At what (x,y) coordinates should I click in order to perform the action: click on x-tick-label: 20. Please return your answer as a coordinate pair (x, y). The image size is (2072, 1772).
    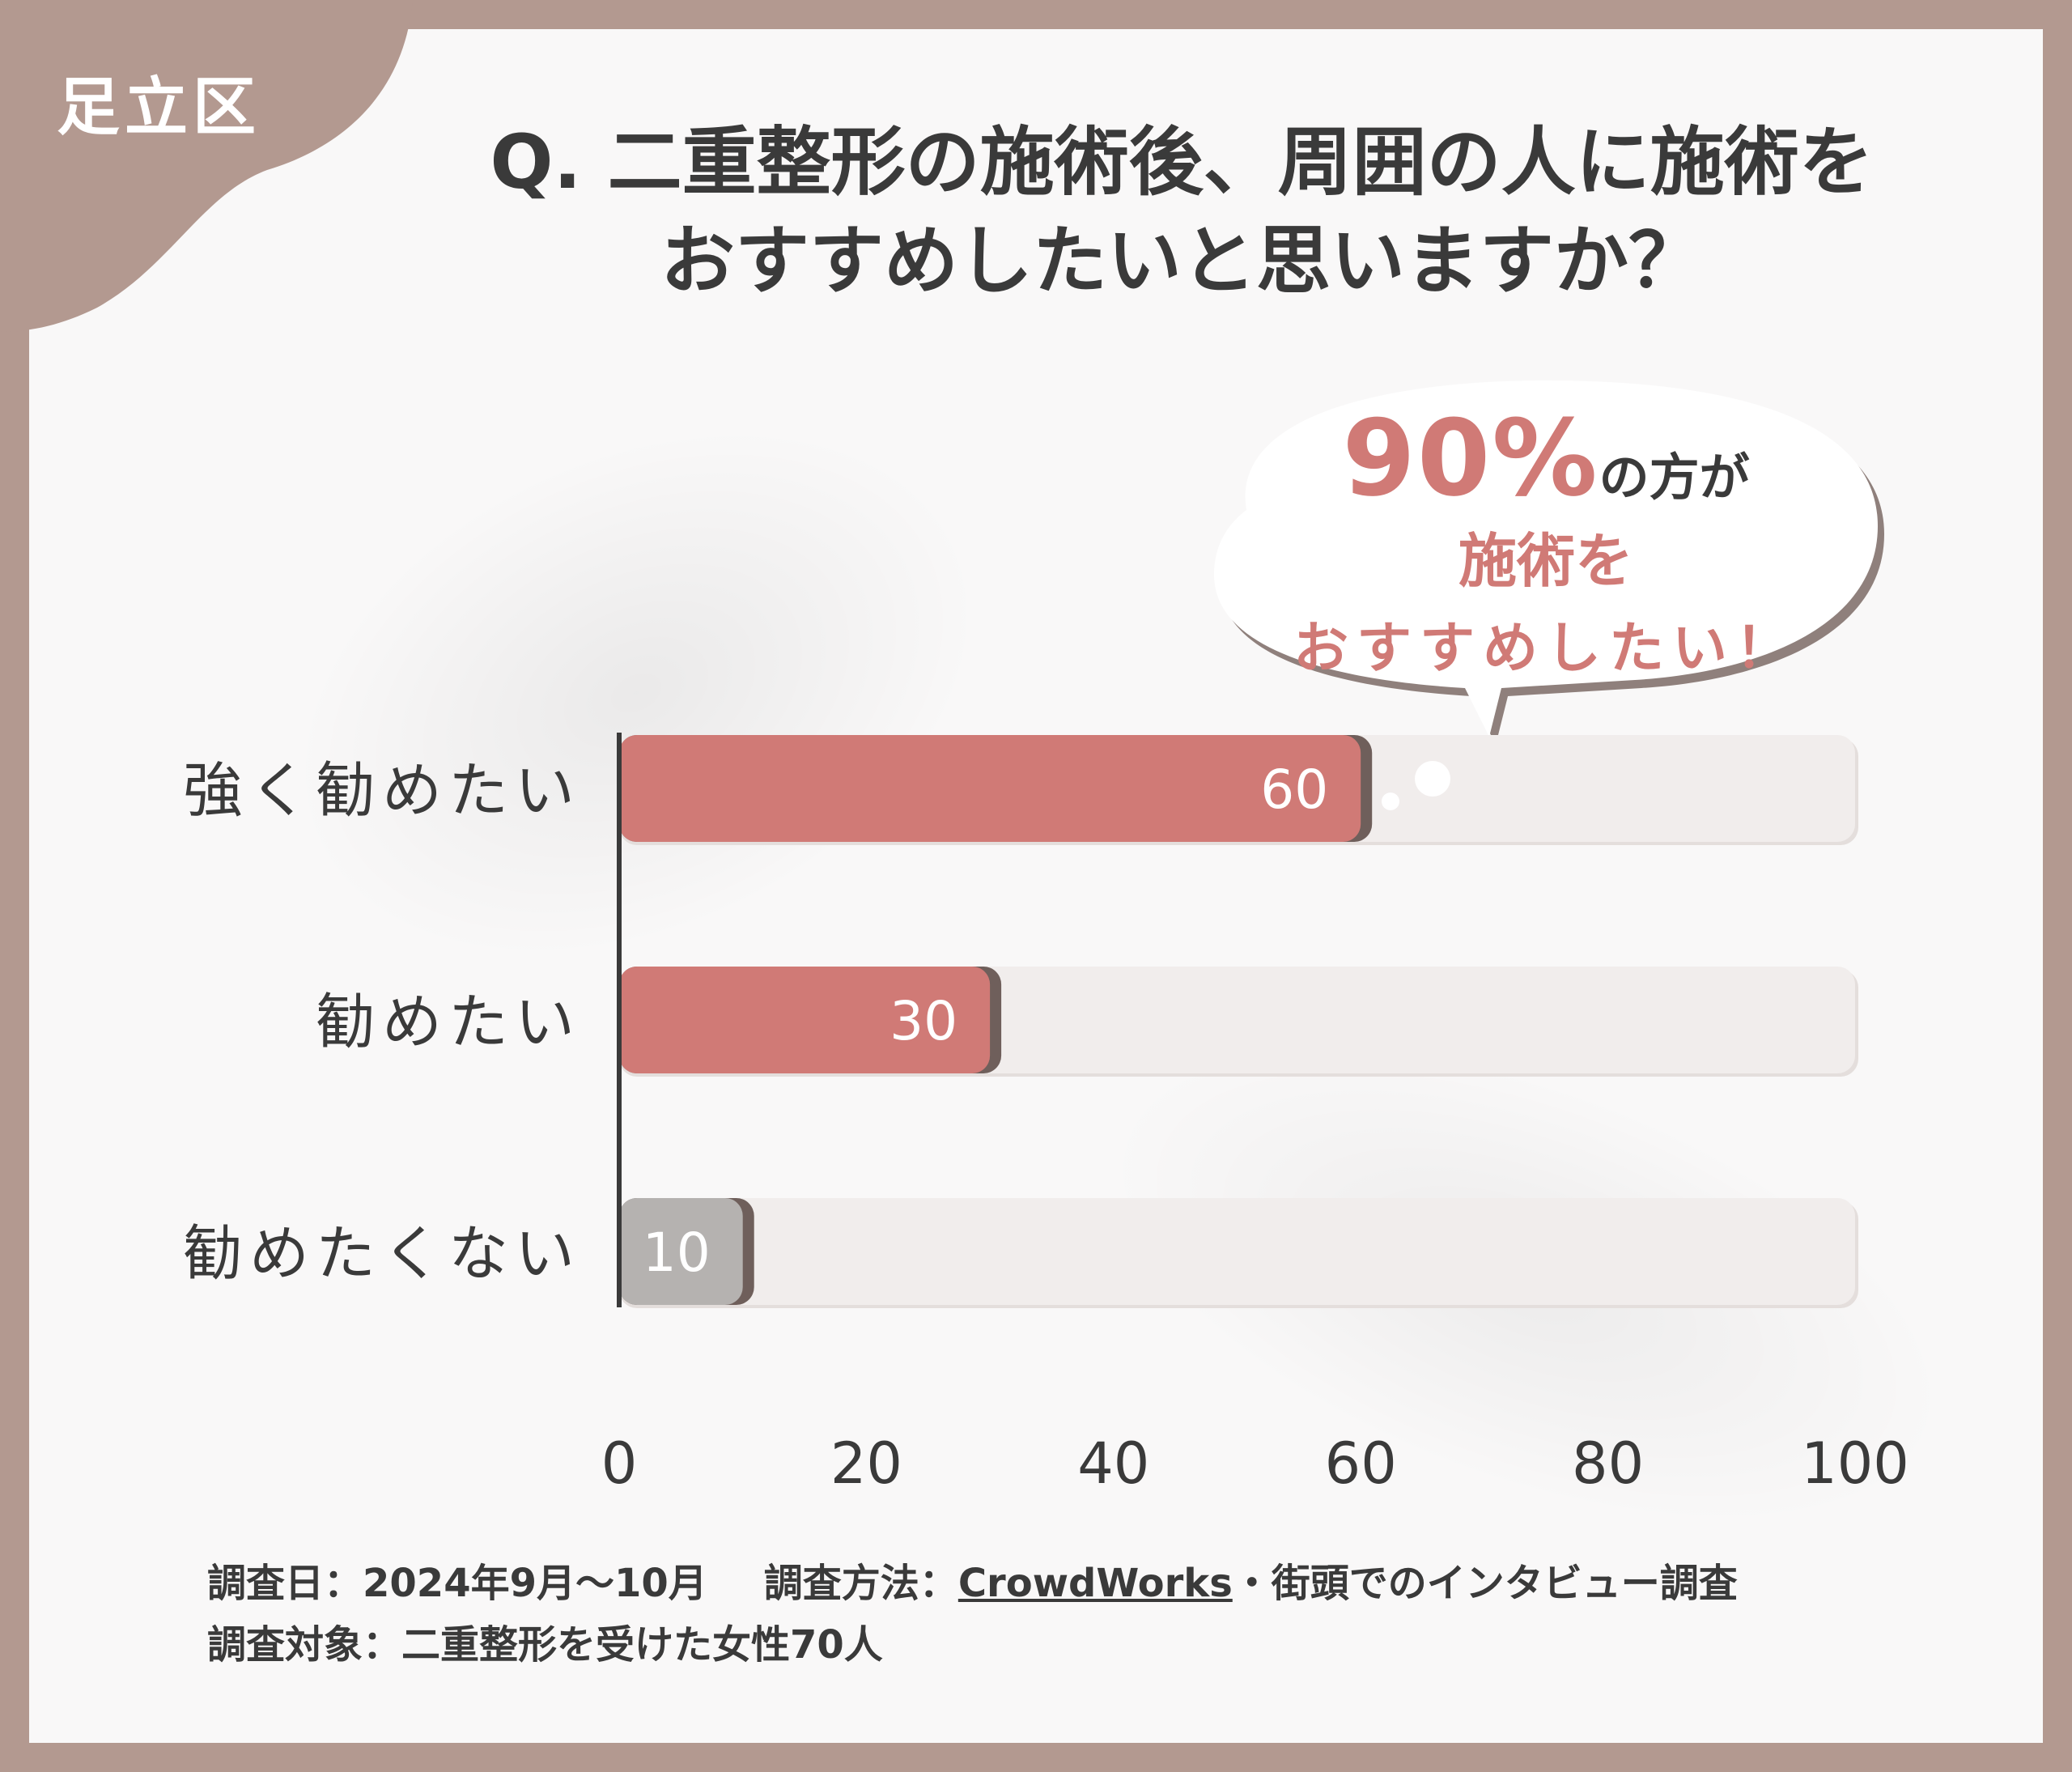
    Looking at the image, I should click on (866, 1464).